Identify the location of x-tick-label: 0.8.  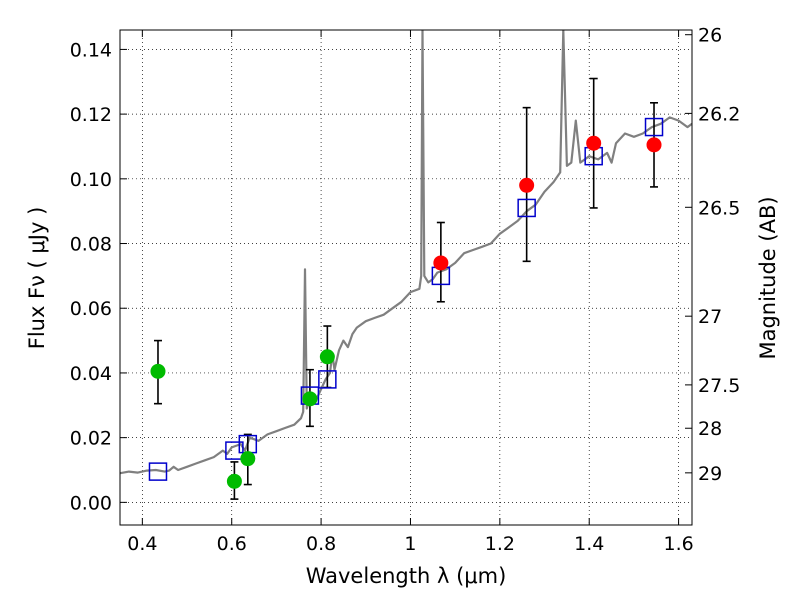
(321, 544).